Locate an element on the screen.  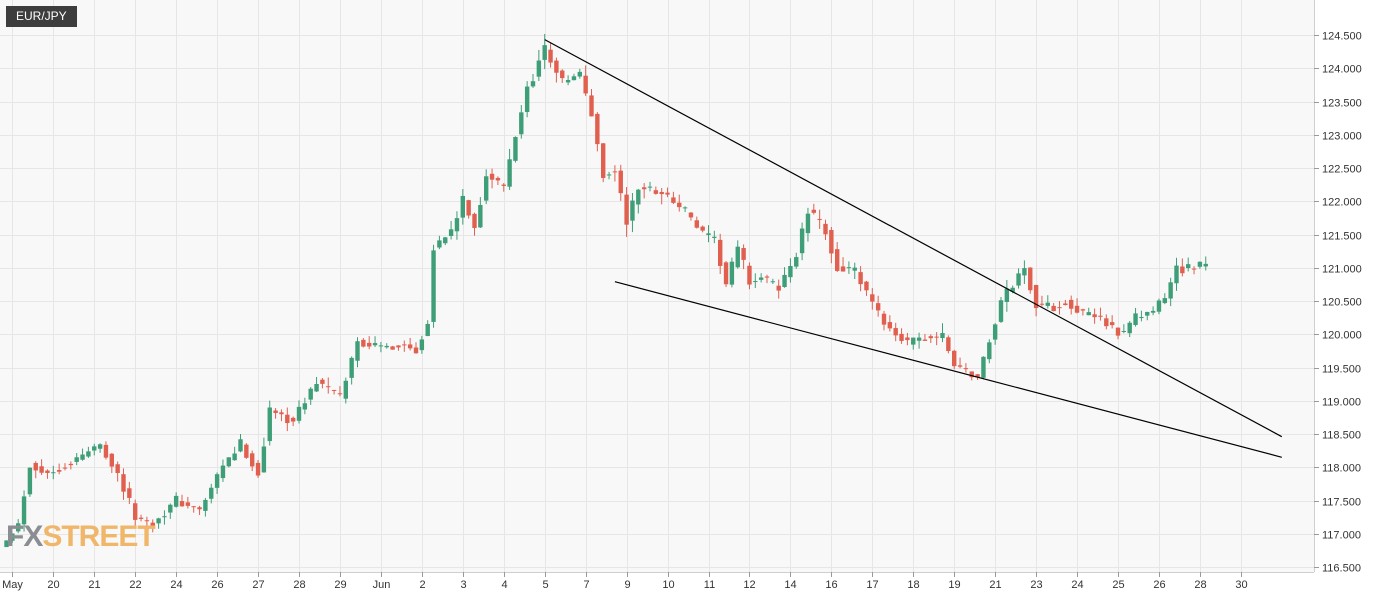
y-tick-label: 117.500 is located at coordinates (1341, 503).